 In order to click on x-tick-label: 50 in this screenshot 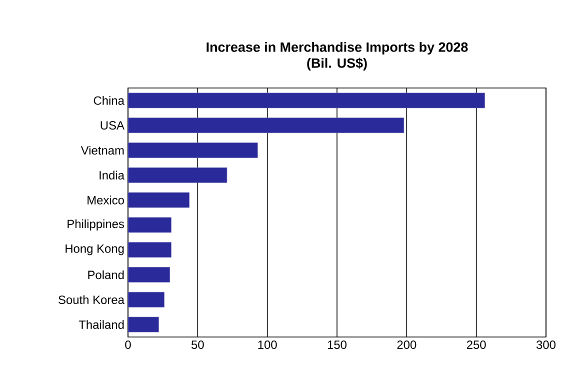, I will do `click(198, 344)`.